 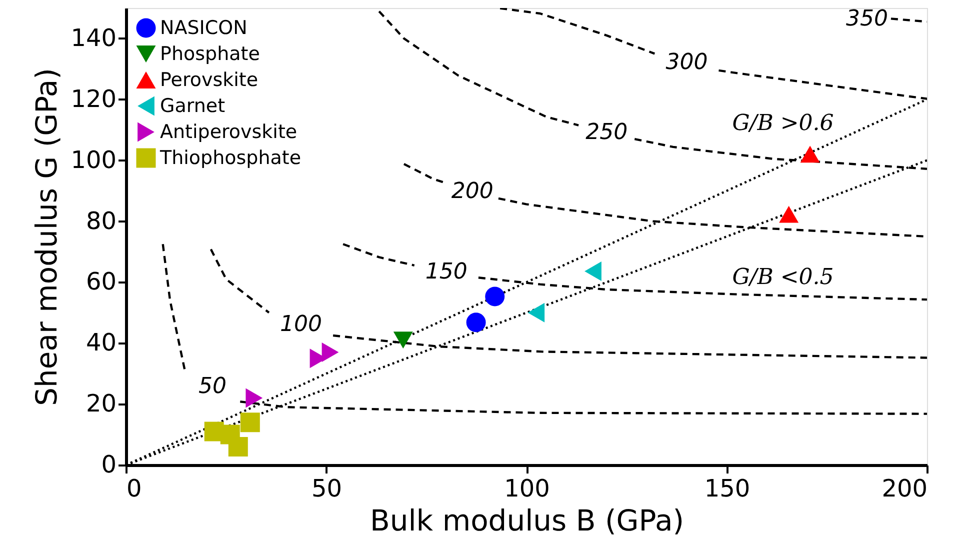 I want to click on y-tick-label: 0, so click(x=108, y=464).